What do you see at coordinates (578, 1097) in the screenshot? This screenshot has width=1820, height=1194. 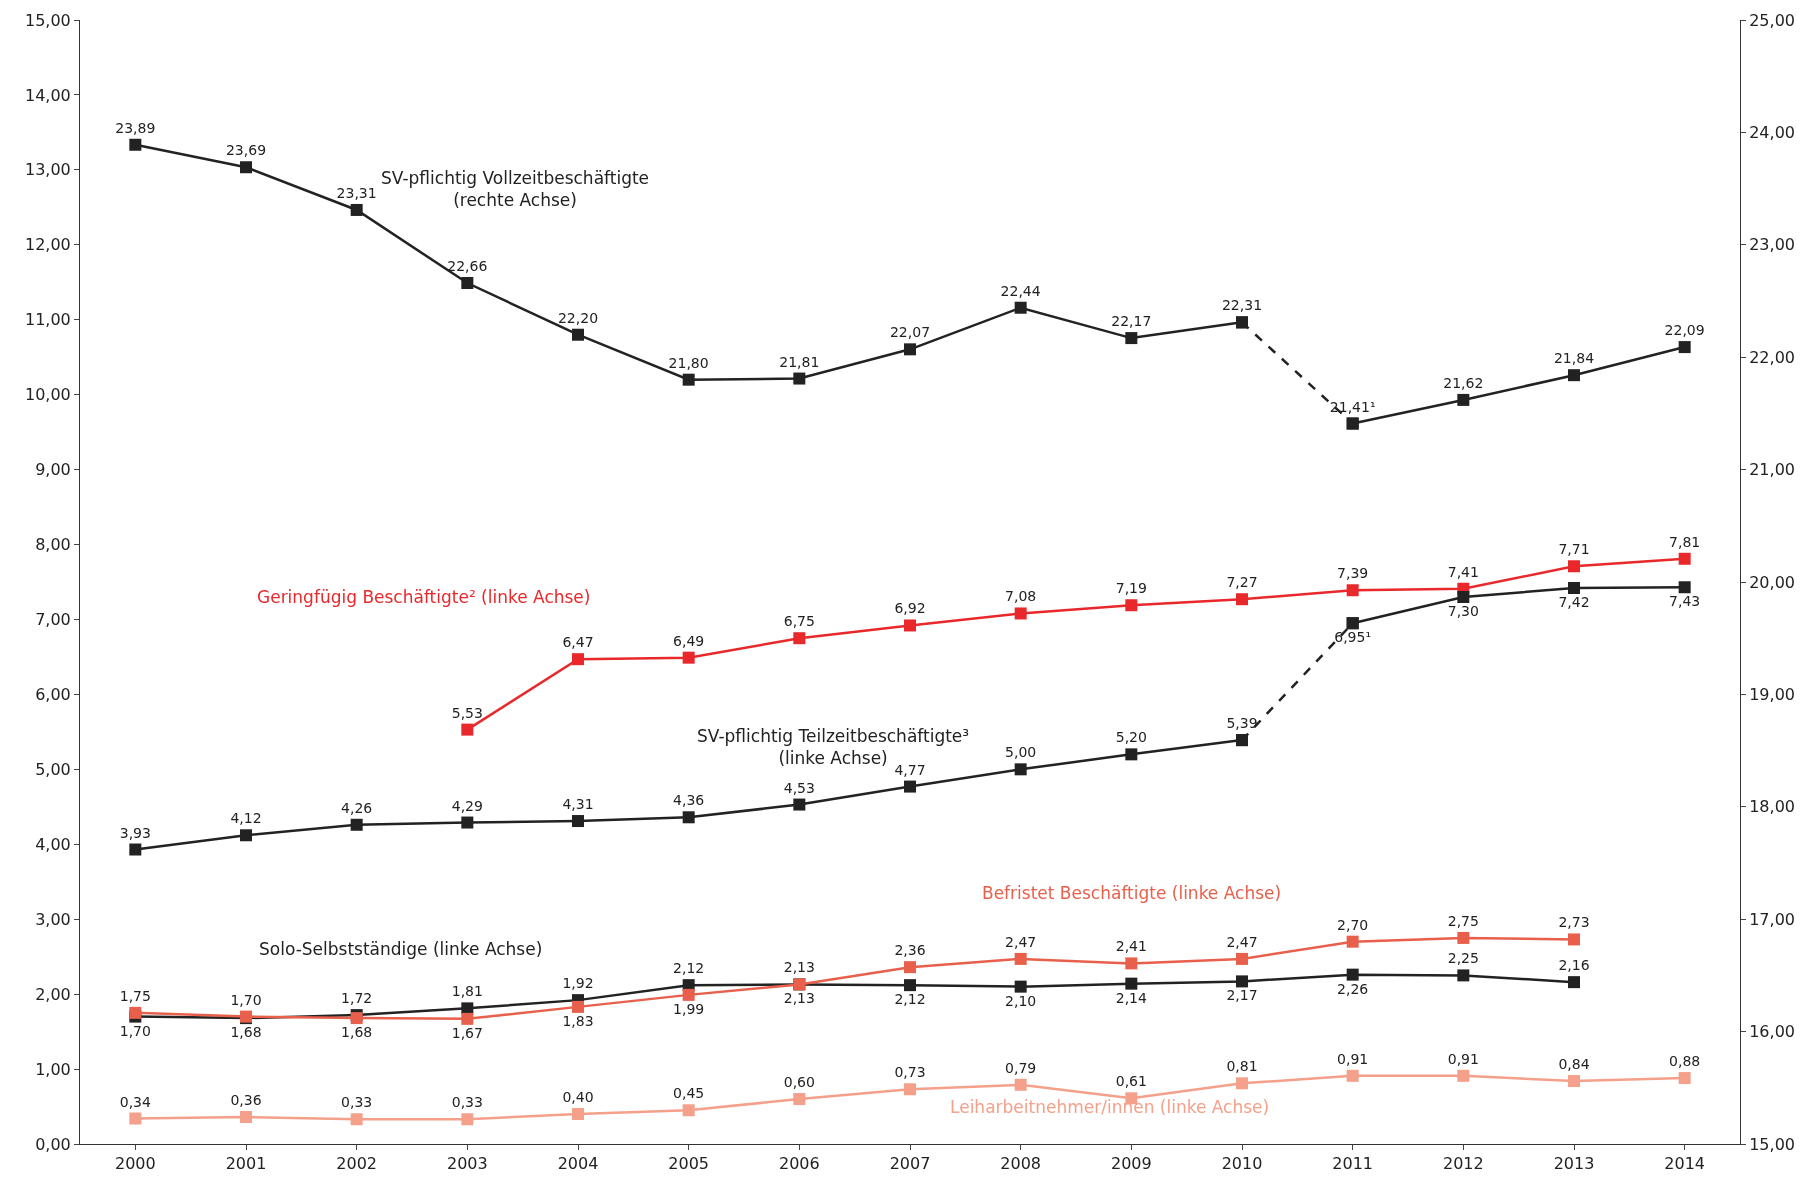 I see `data-label: 0,40` at bounding box center [578, 1097].